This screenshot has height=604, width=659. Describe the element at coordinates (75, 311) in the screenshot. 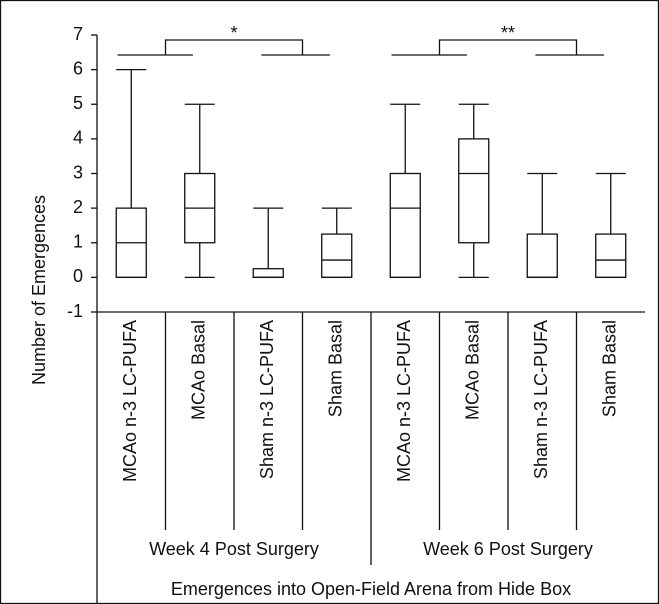

I see `y-tick-label: -1` at that location.